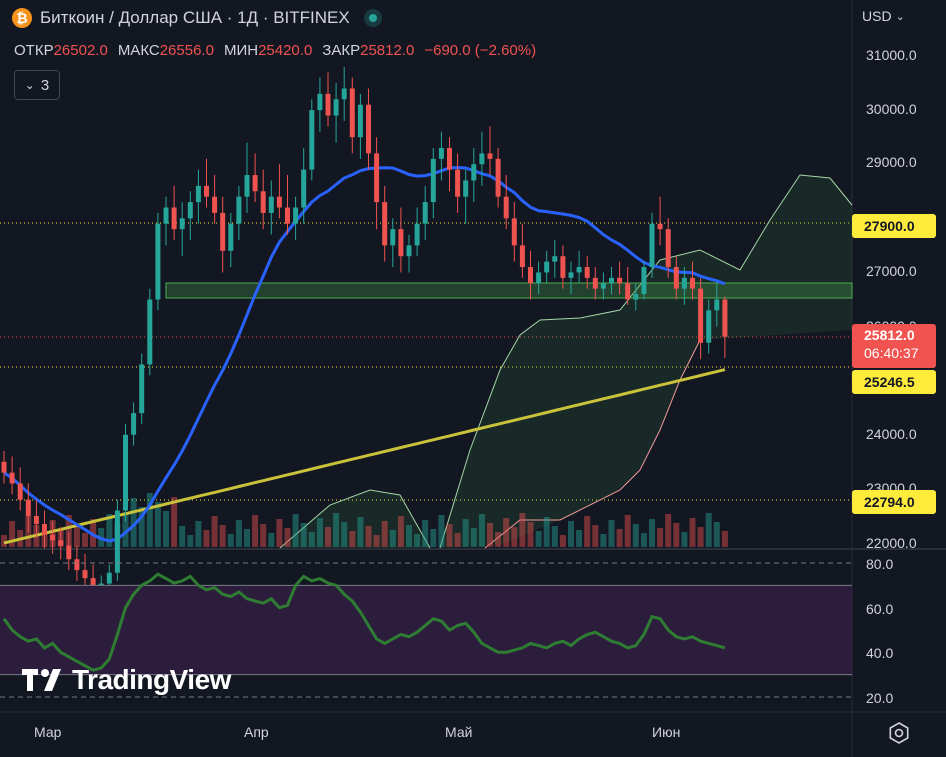 The height and width of the screenshot is (757, 946). Describe the element at coordinates (138, 50) in the screenshot. I see `high-label: МАКС` at that location.